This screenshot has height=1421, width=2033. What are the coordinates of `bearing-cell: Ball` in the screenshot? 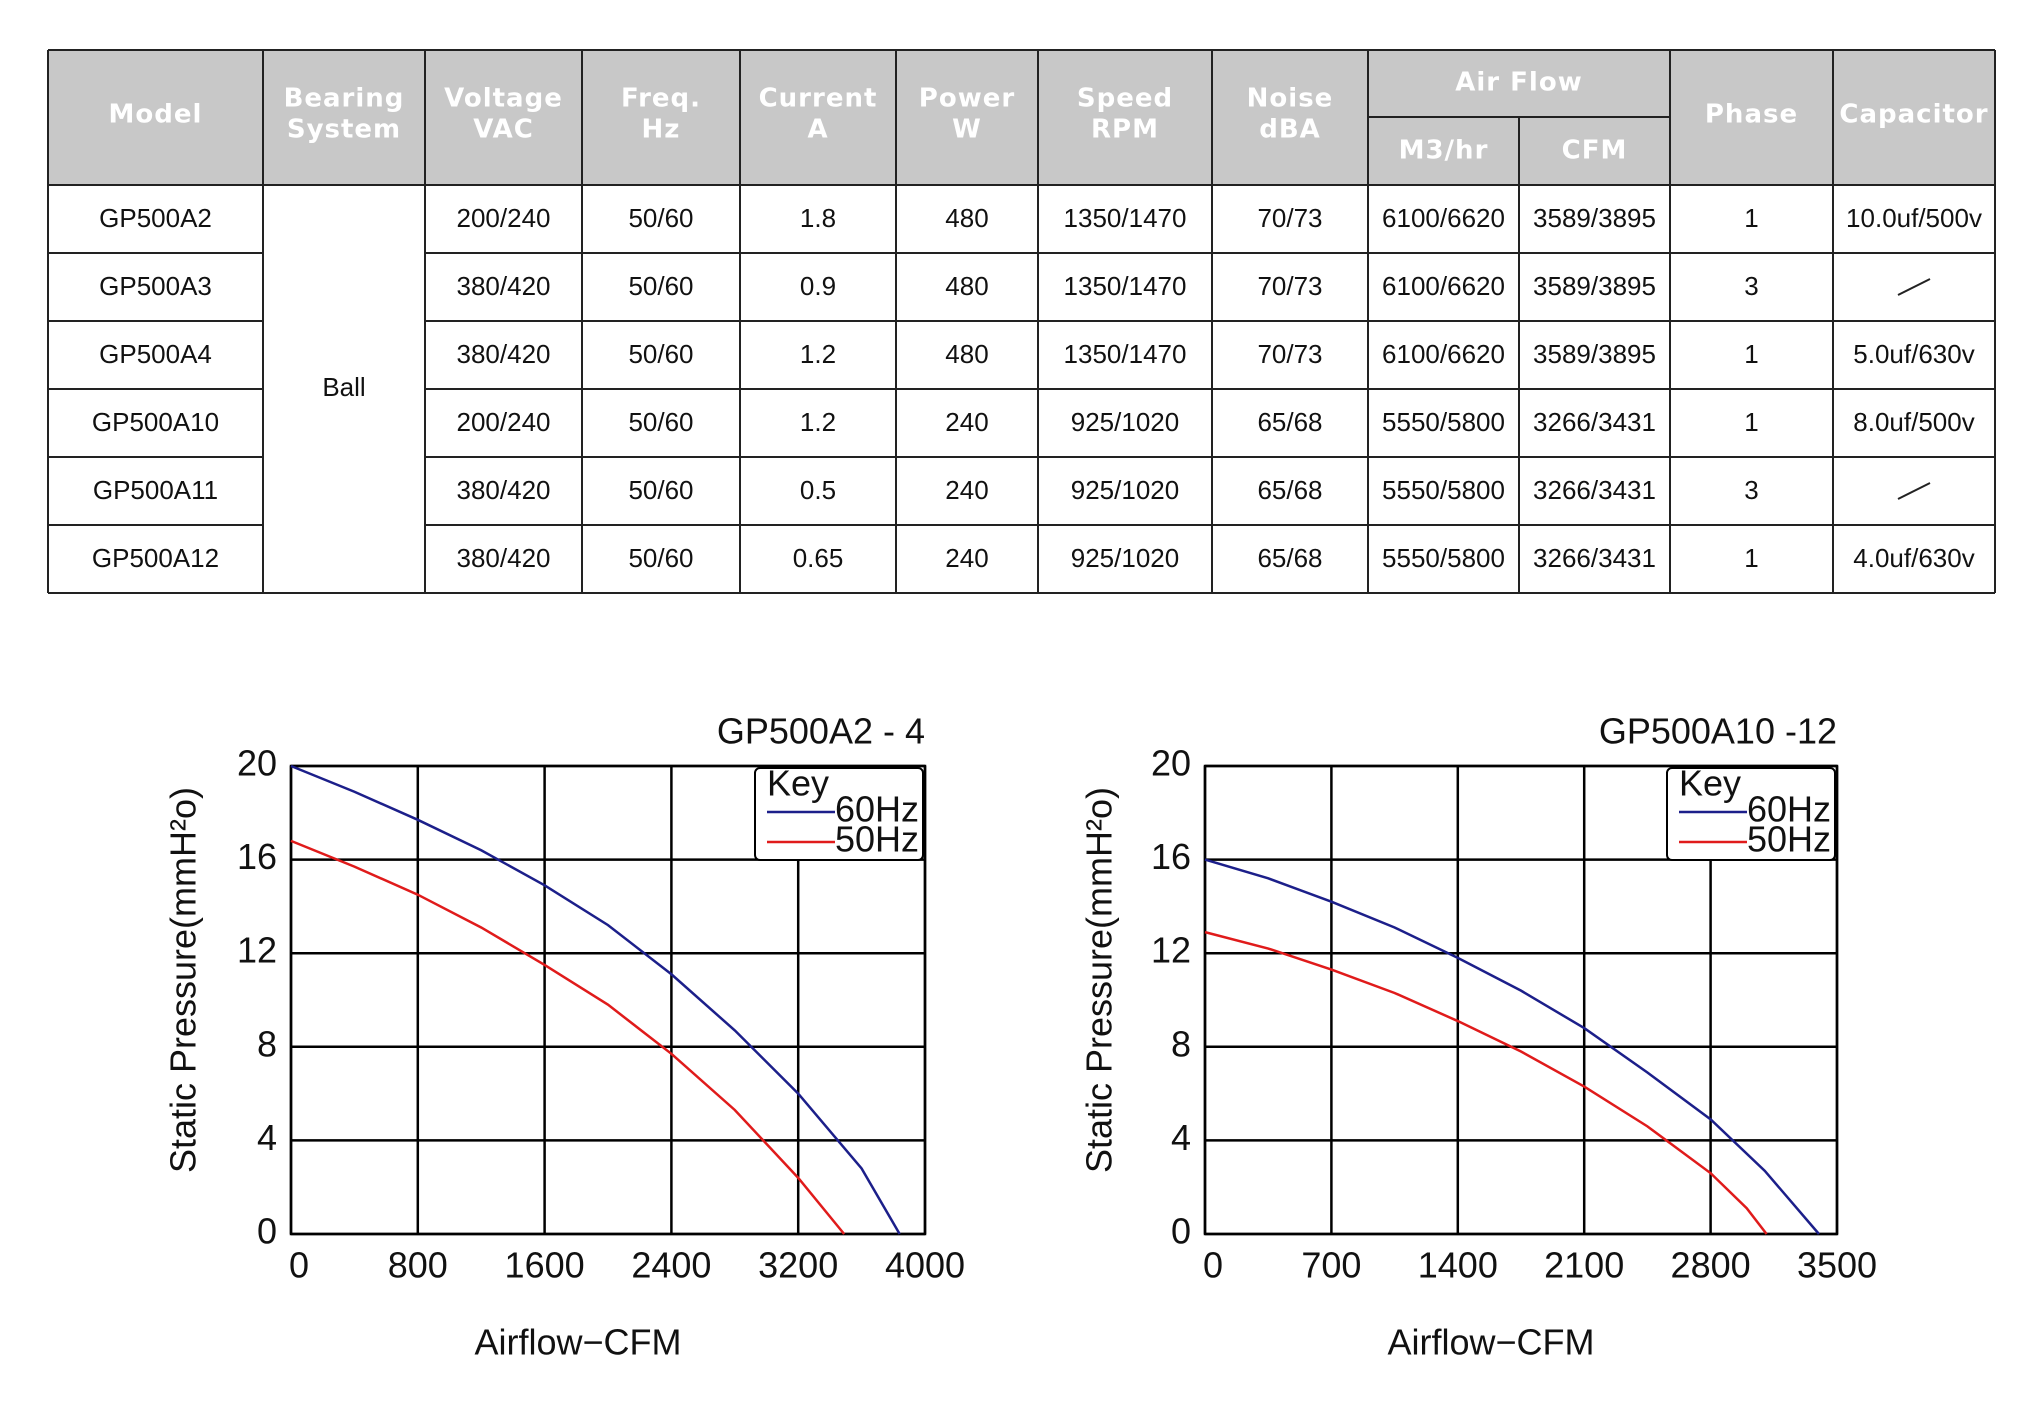 It's located at (343, 387).